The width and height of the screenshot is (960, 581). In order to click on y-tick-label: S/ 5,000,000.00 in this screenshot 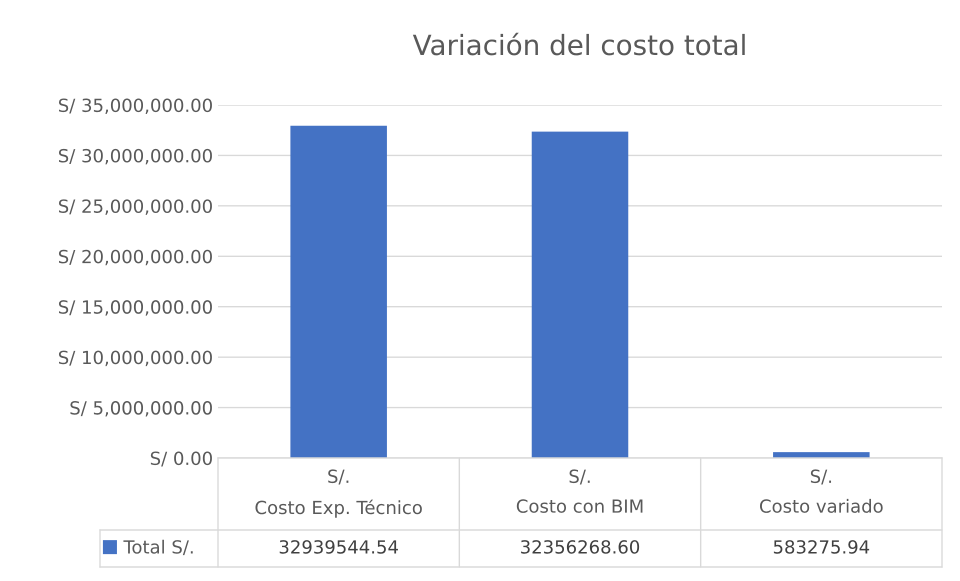, I will do `click(141, 409)`.